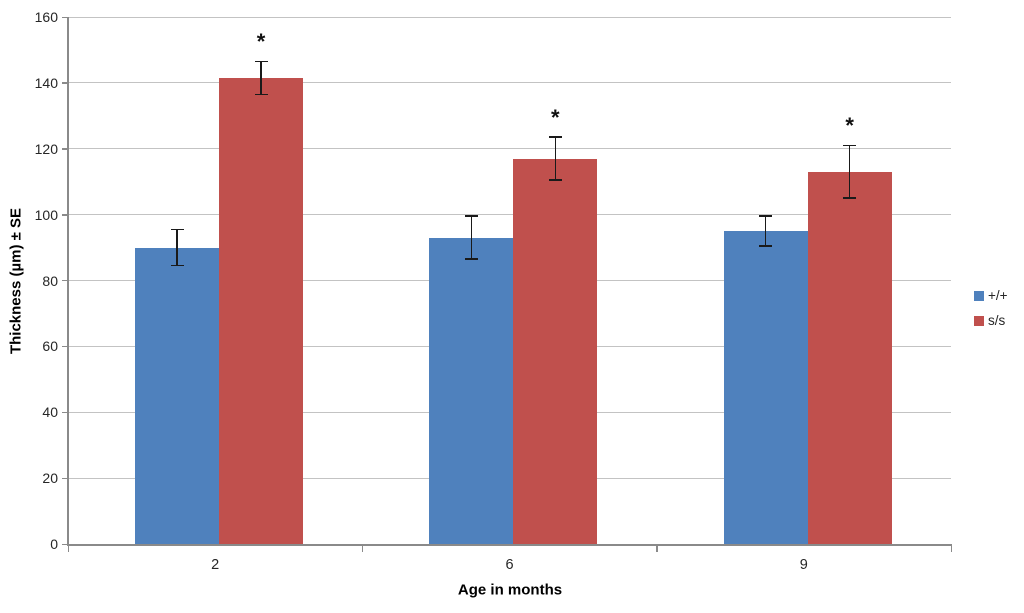 The width and height of the screenshot is (1024, 613). What do you see at coordinates (509, 545) in the screenshot?
I see `x-axis-line` at bounding box center [509, 545].